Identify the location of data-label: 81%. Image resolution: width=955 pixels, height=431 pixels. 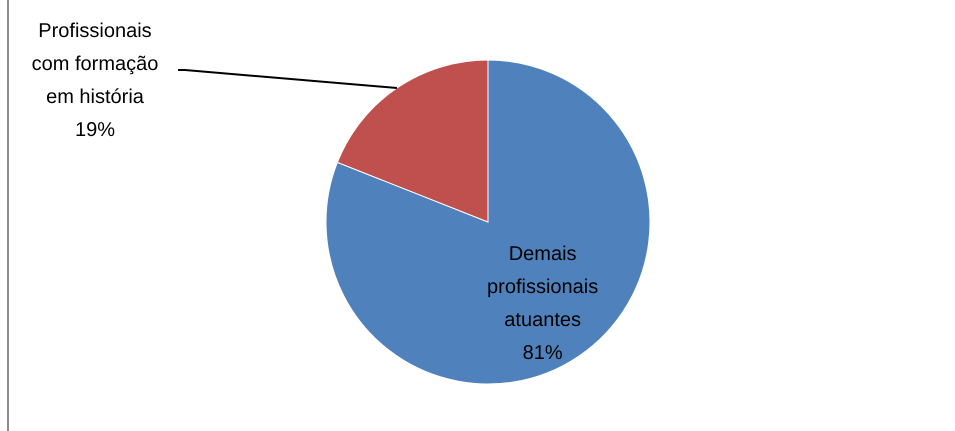
(542, 353).